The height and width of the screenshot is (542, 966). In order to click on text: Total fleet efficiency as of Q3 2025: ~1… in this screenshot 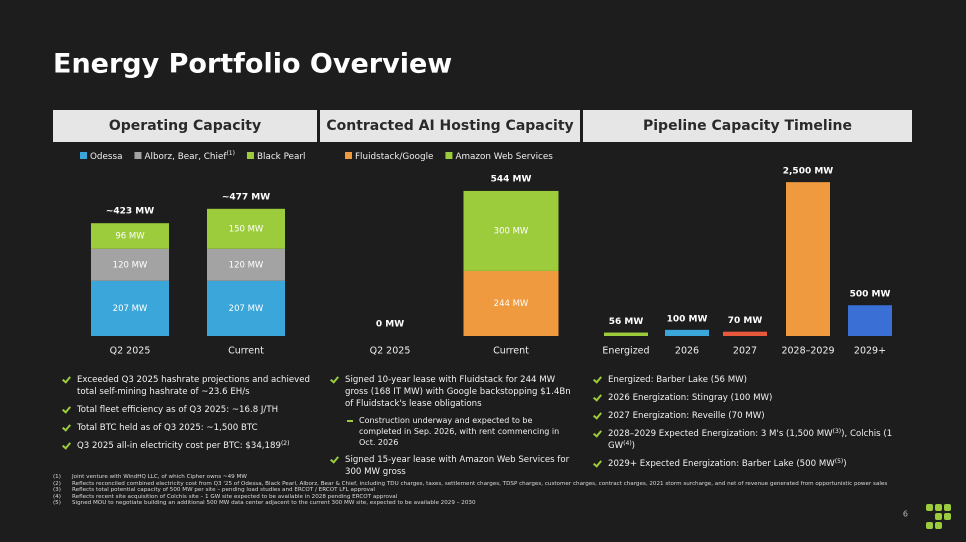, I will do `click(178, 410)`.